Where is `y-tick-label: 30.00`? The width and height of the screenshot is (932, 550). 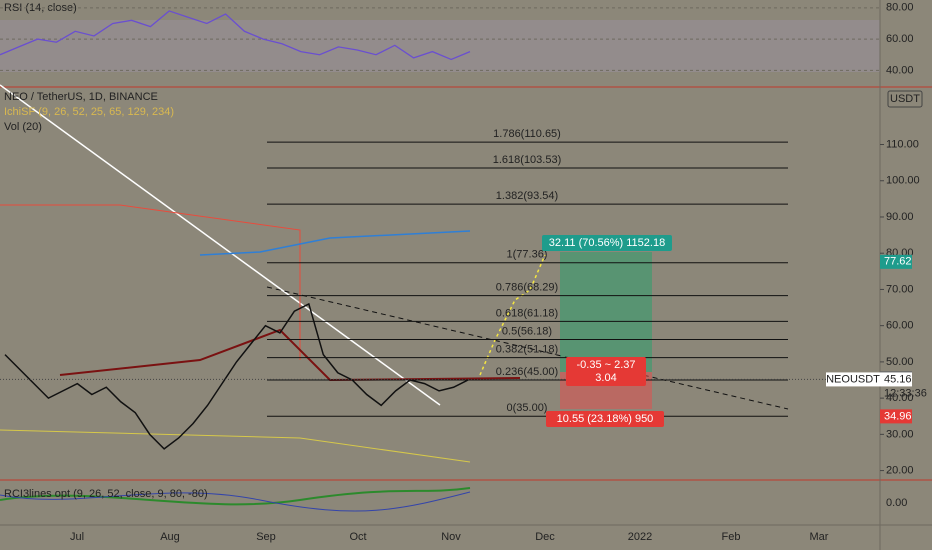
y-tick-label: 30.00 is located at coordinates (900, 434).